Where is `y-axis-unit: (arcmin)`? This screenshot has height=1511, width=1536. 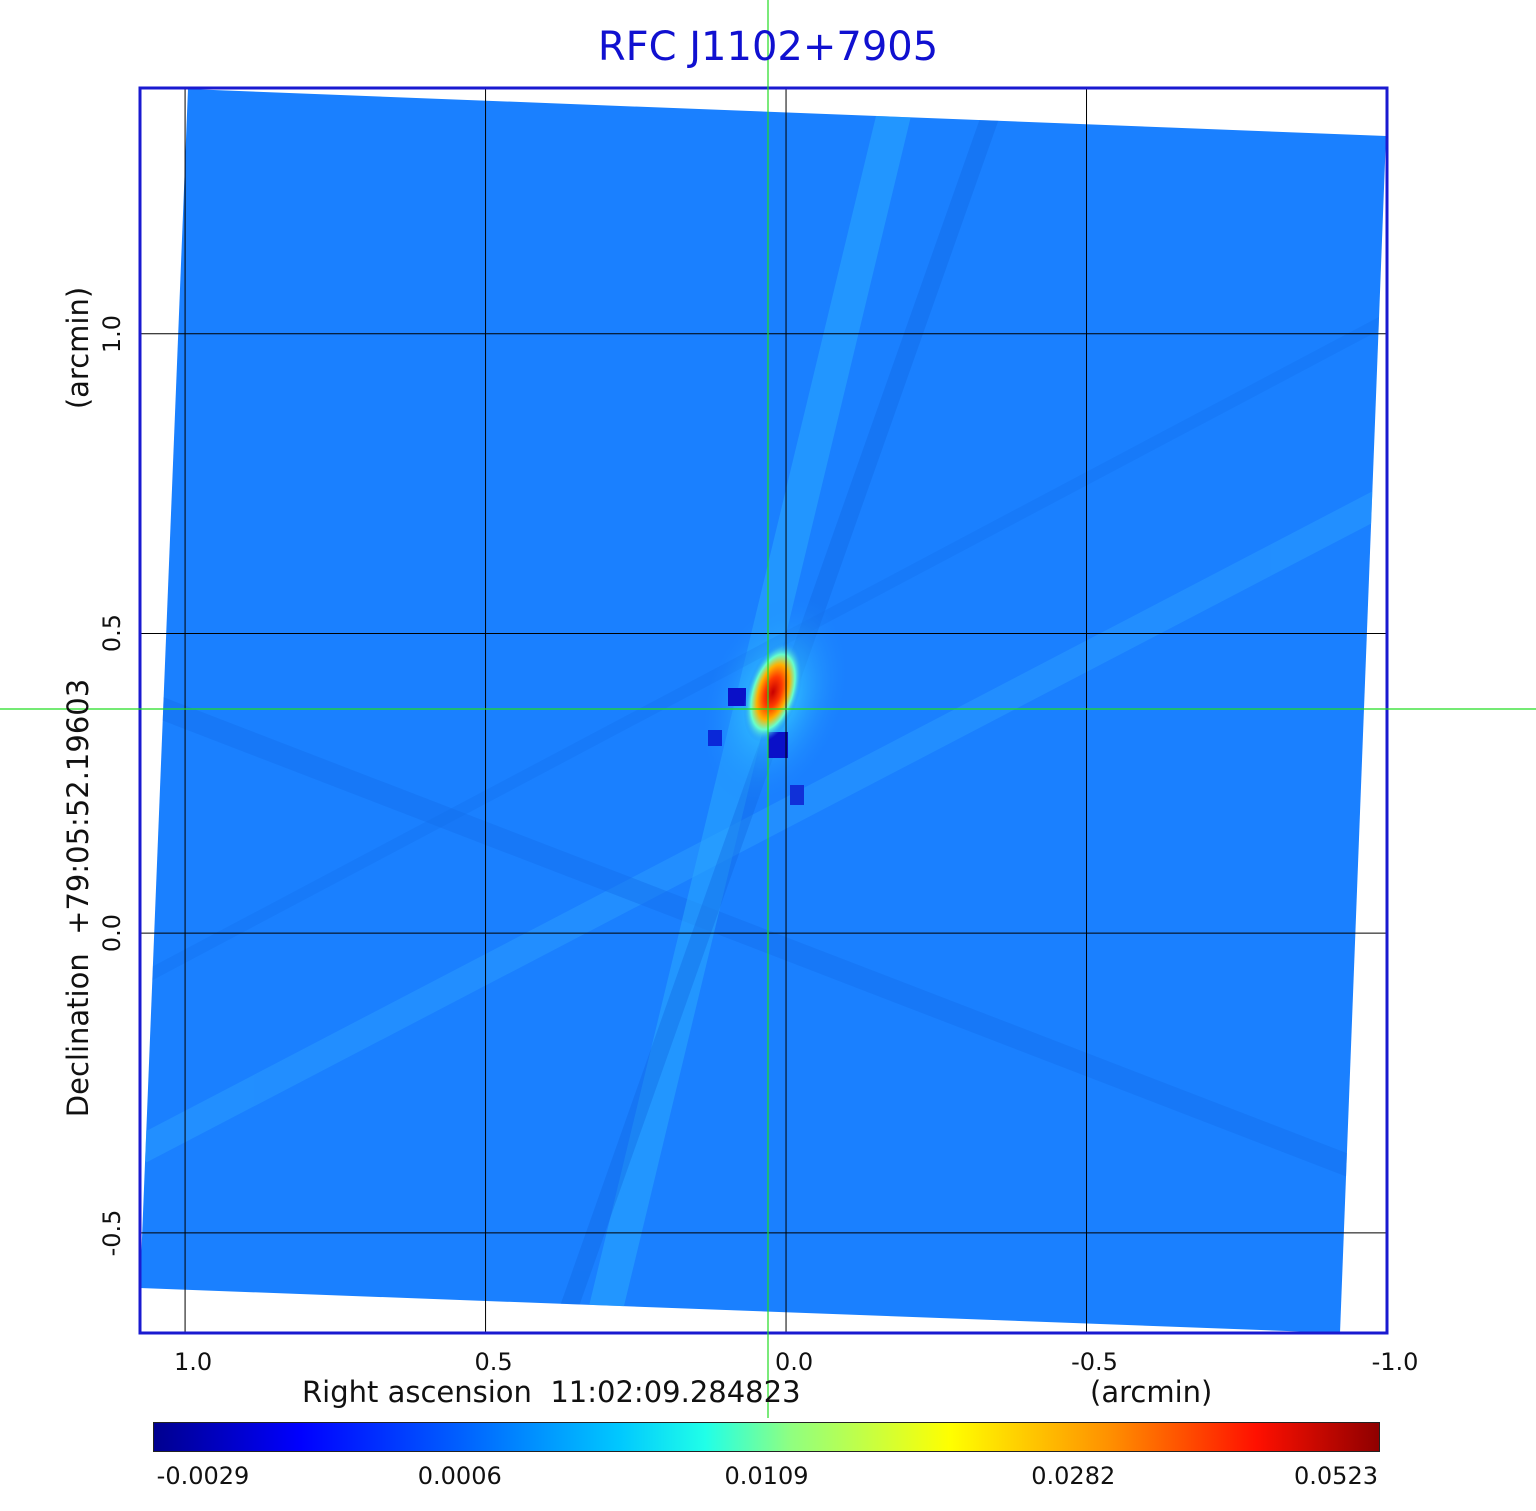
y-axis-unit: (arcmin) is located at coordinates (78, 348).